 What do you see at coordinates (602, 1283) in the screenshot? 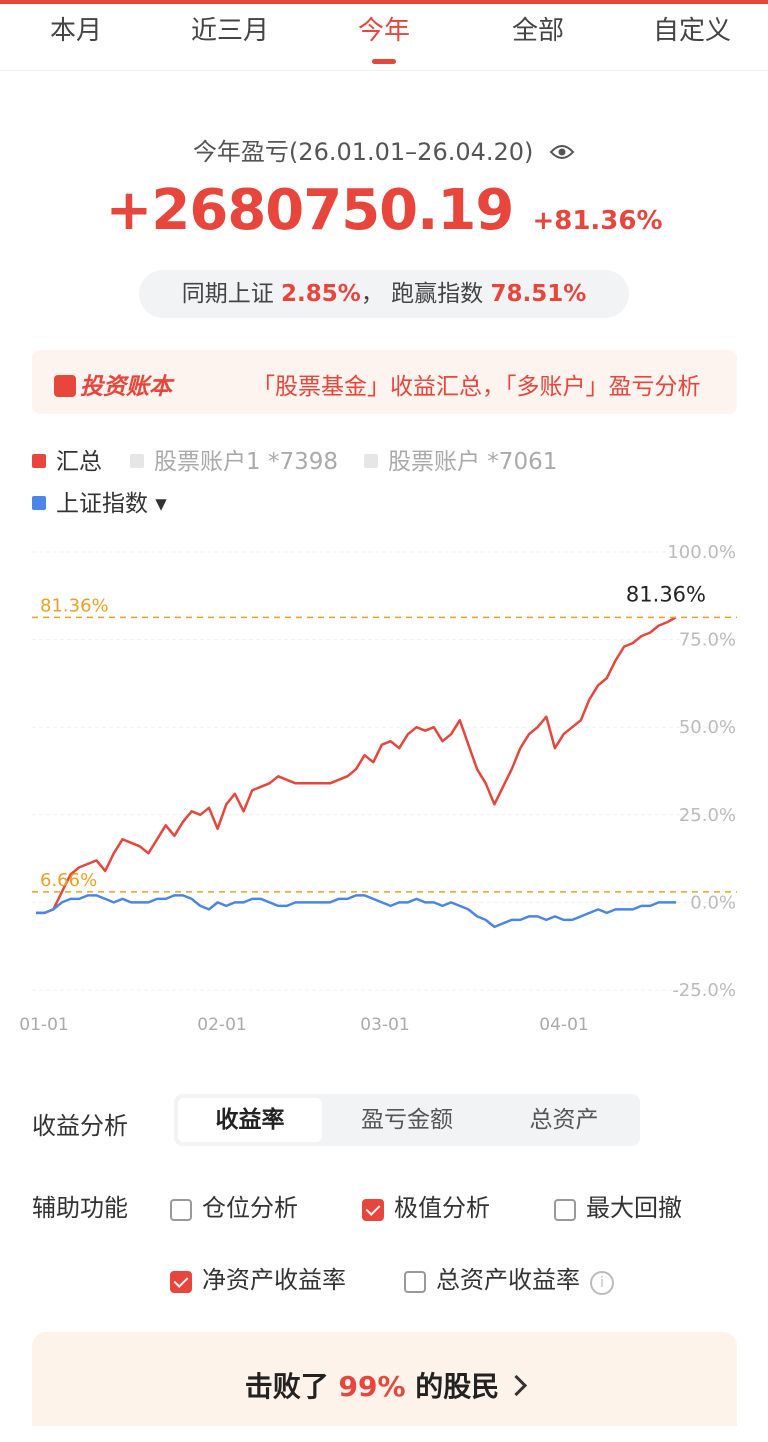
I see `info-icon: i` at bounding box center [602, 1283].